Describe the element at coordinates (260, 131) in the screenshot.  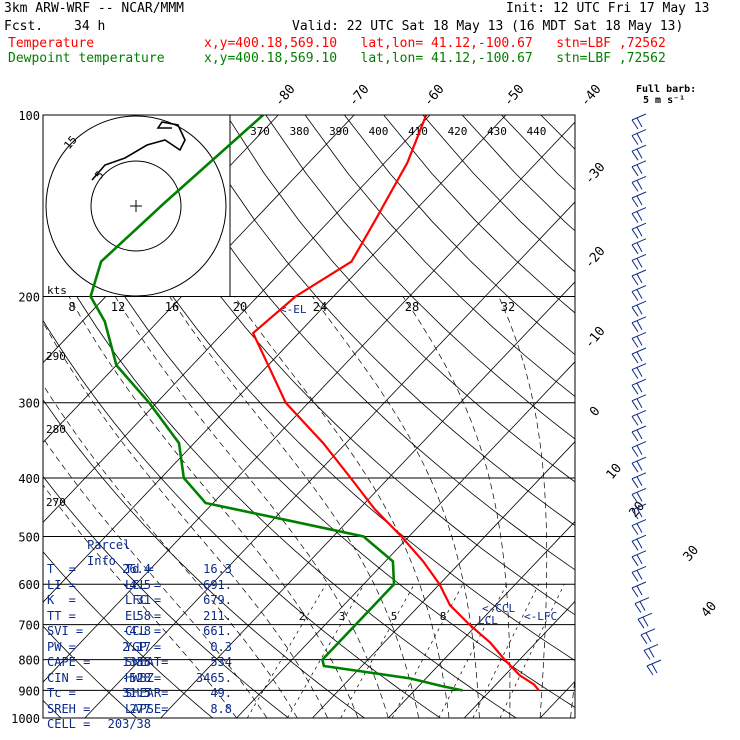
I see `theta-label: 370` at that location.